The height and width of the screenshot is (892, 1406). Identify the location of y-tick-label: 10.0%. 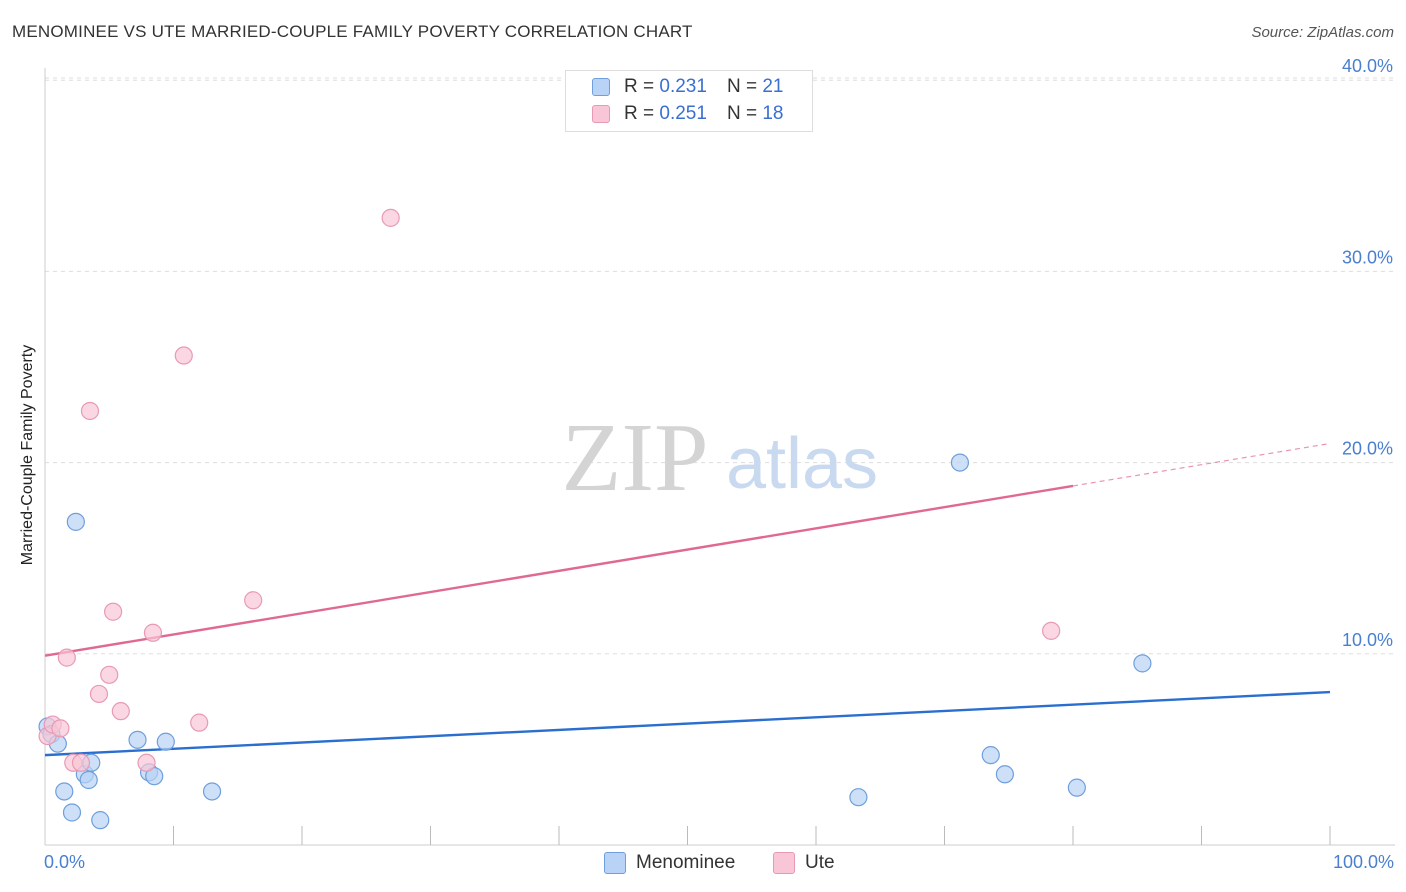
(1367, 640).